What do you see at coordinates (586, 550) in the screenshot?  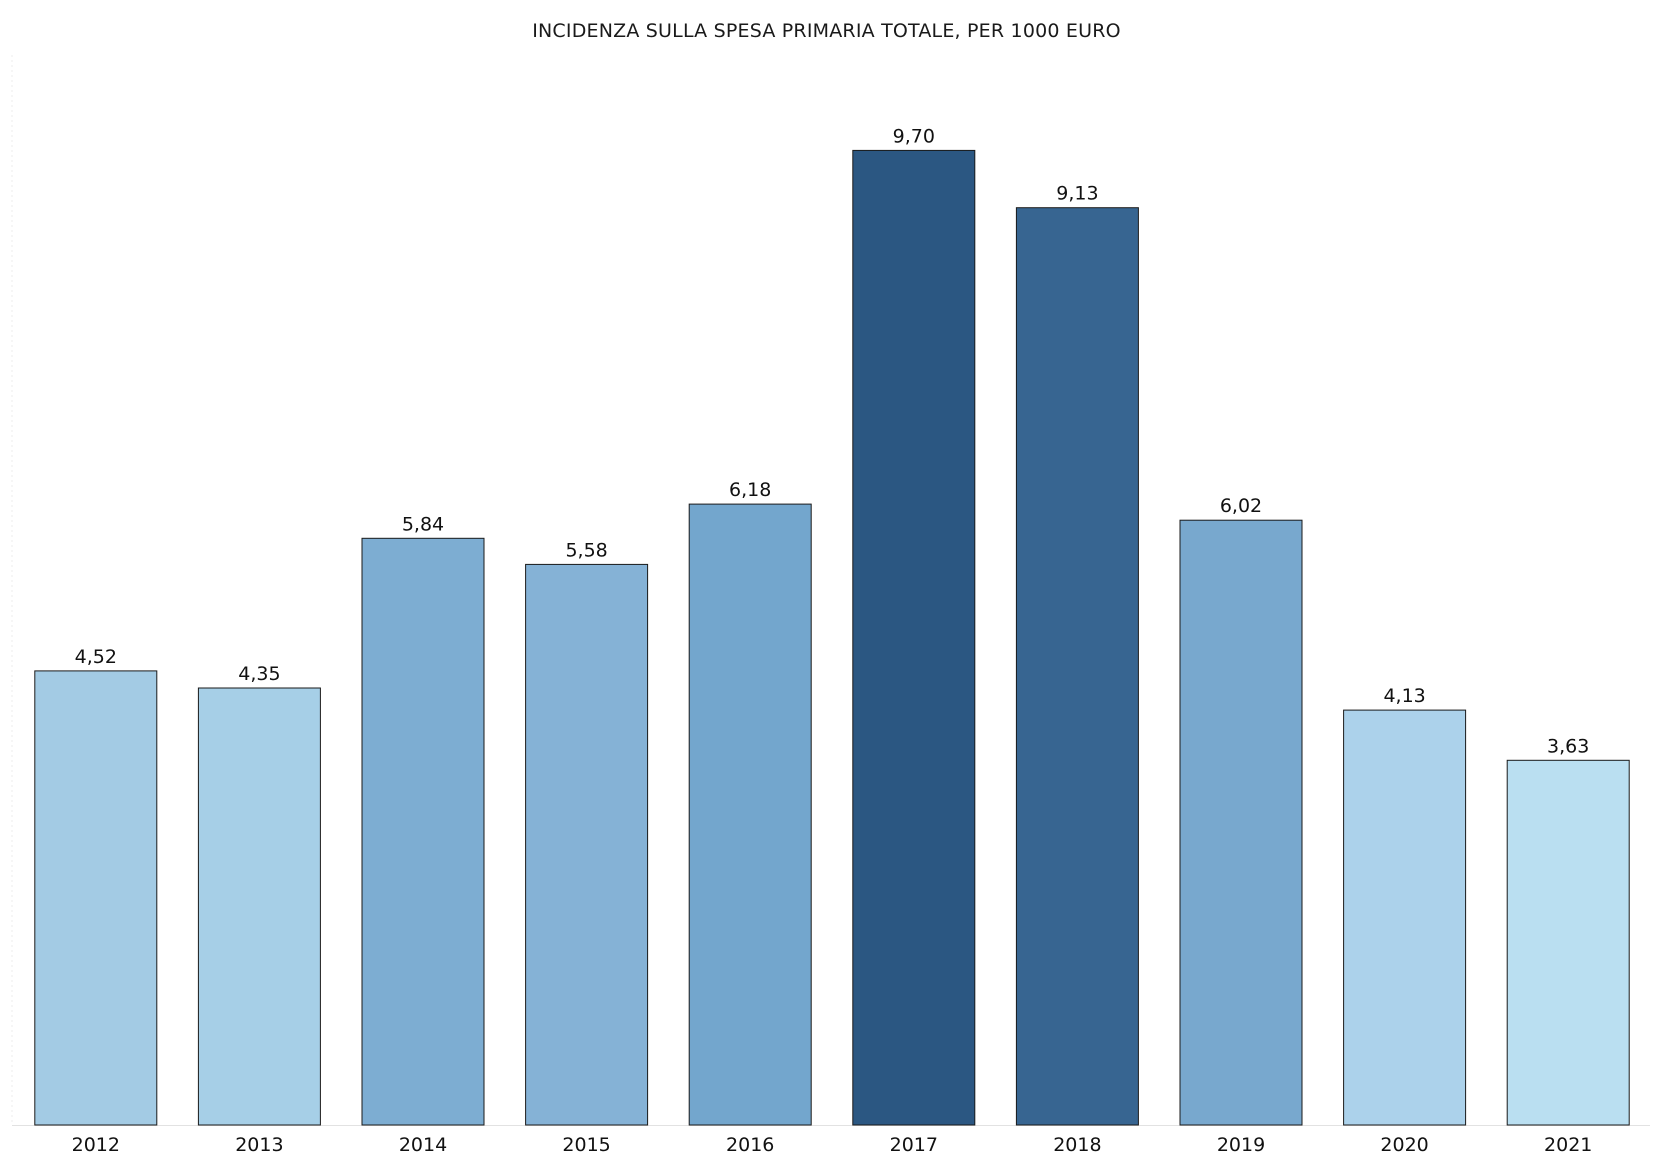 I see `data-label-2015: 5,58` at bounding box center [586, 550].